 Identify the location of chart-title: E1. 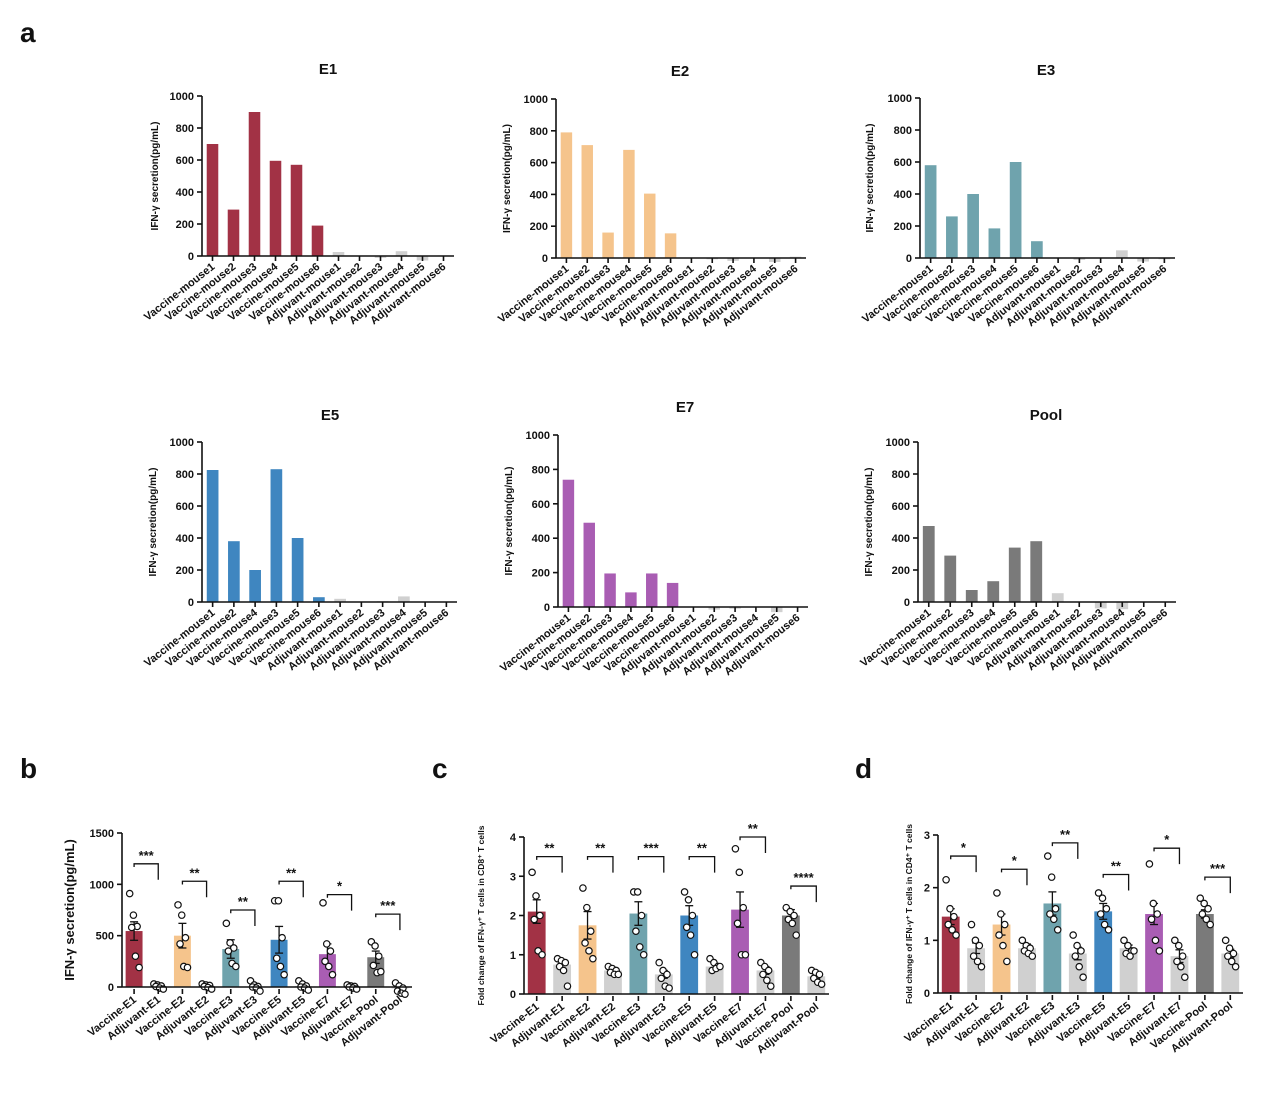
(328, 69).